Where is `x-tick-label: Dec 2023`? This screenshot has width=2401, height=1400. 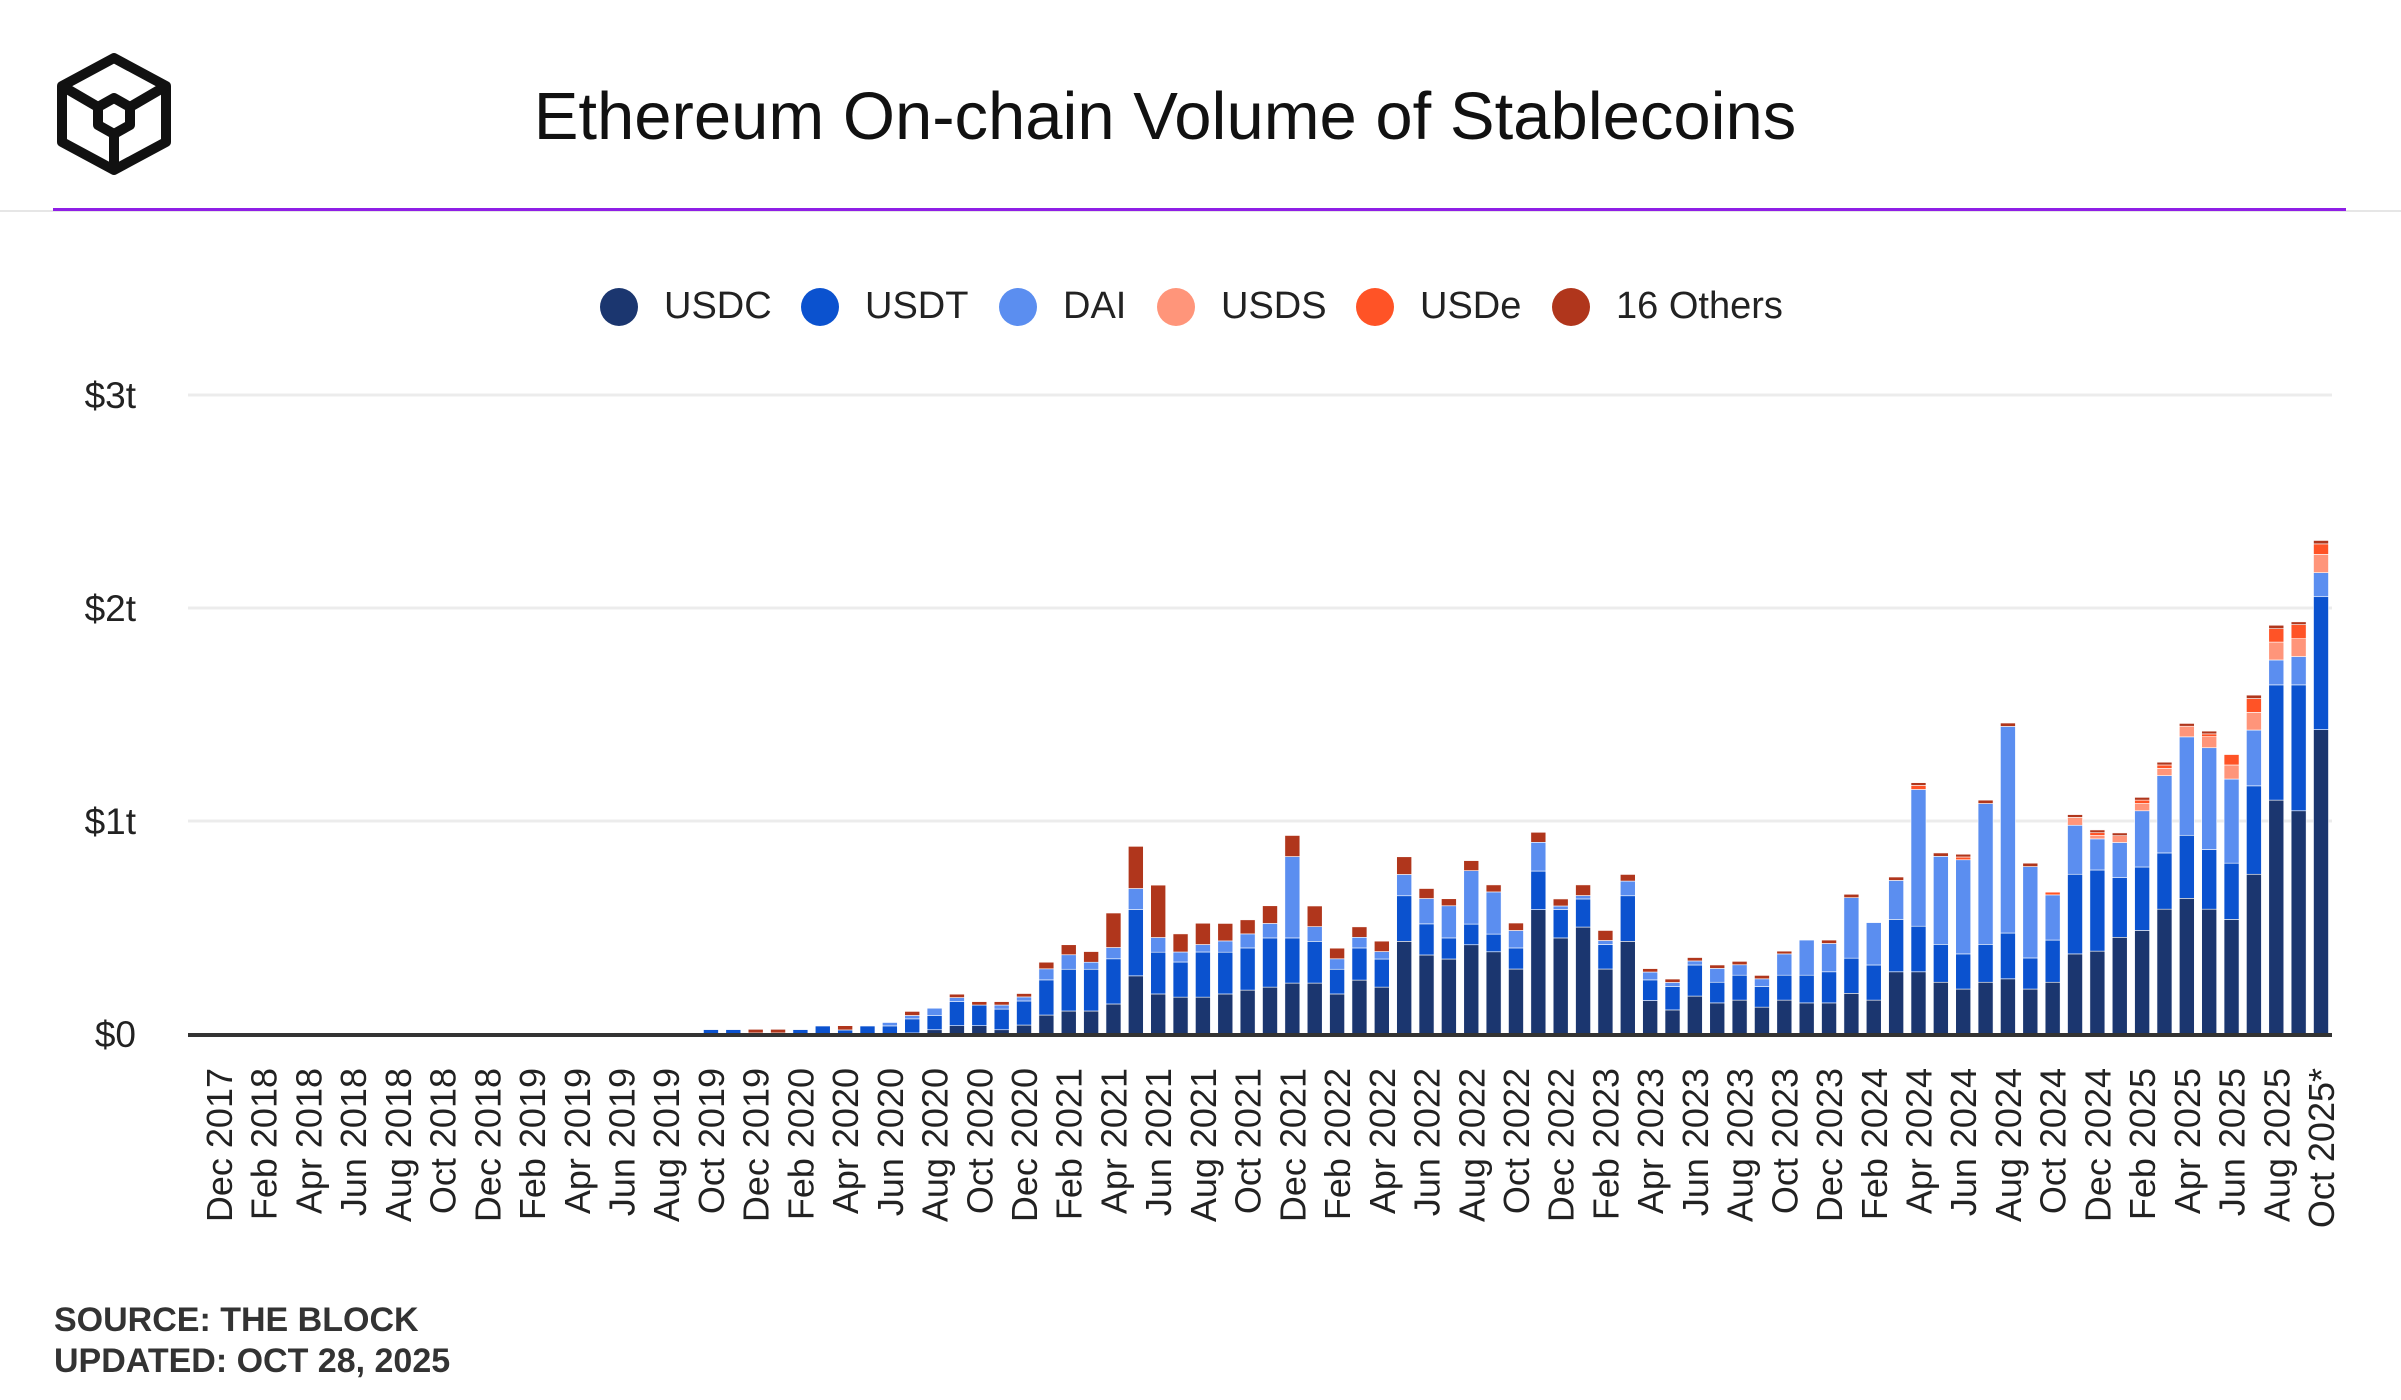 x-tick-label: Dec 2023 is located at coordinates (1829, 1145).